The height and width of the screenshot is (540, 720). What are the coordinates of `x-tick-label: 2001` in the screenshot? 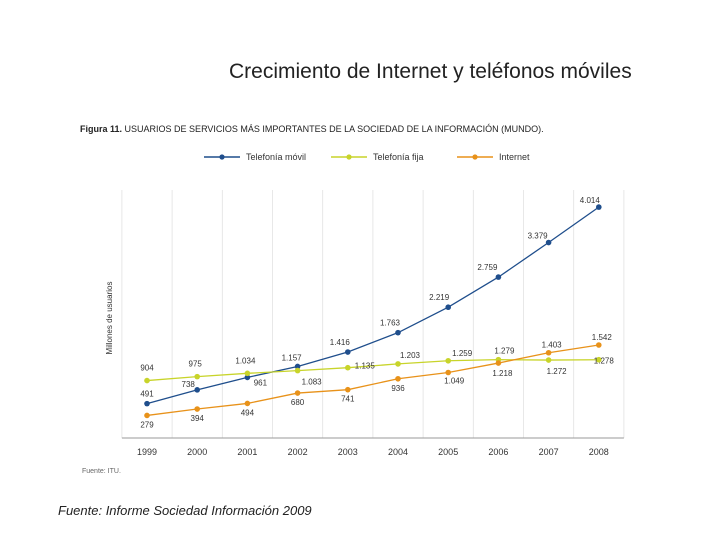 It's located at (247, 452).